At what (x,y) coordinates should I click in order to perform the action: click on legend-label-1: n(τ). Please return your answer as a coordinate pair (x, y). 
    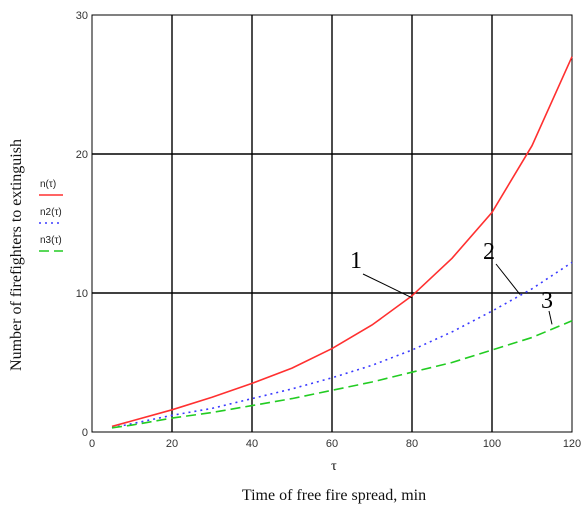
    Looking at the image, I should click on (48, 184).